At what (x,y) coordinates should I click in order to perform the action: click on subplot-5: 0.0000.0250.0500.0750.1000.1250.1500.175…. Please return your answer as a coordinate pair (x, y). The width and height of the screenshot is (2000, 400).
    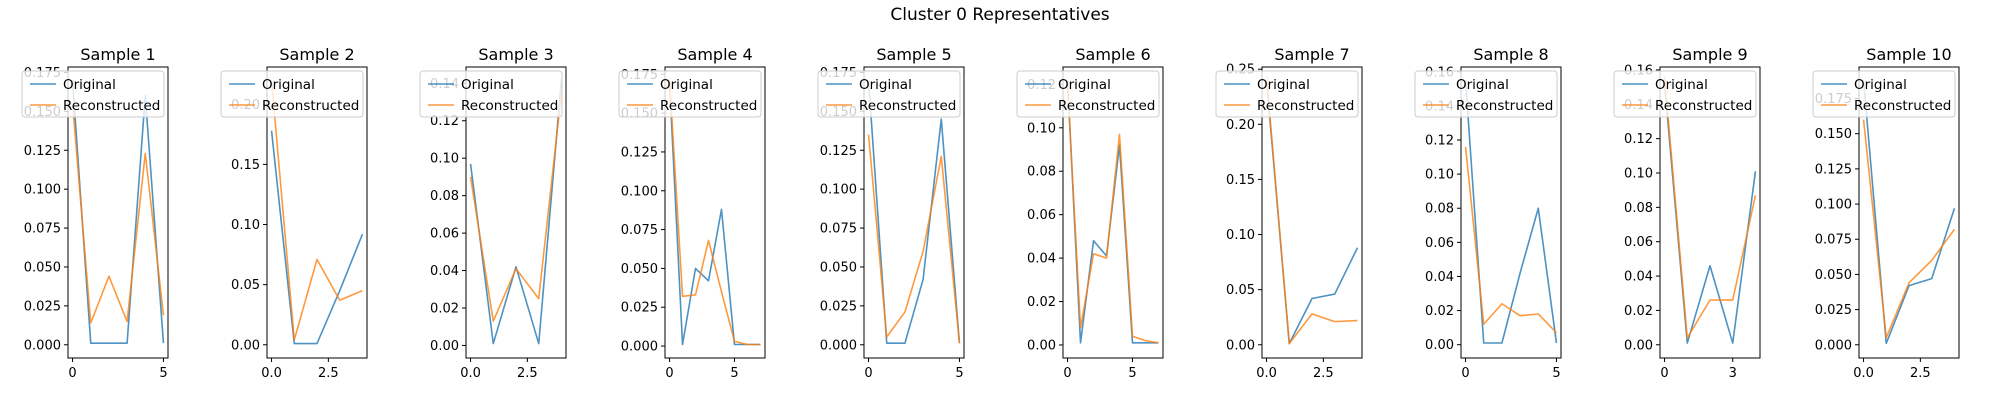
    Looking at the image, I should click on (891, 213).